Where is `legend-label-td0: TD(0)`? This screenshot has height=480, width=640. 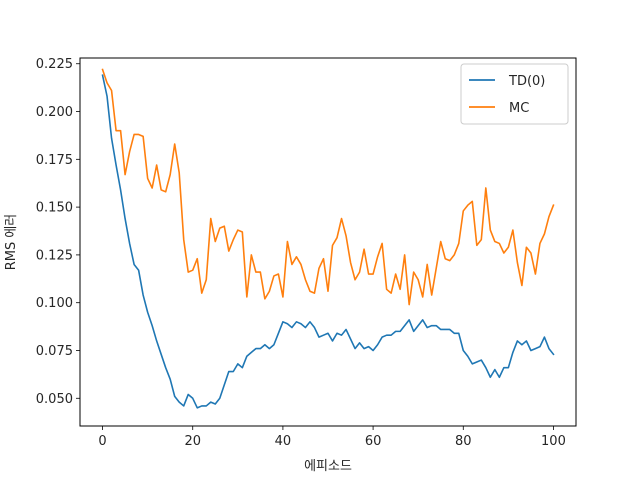
legend-label-td0: TD(0) is located at coordinates (526, 81).